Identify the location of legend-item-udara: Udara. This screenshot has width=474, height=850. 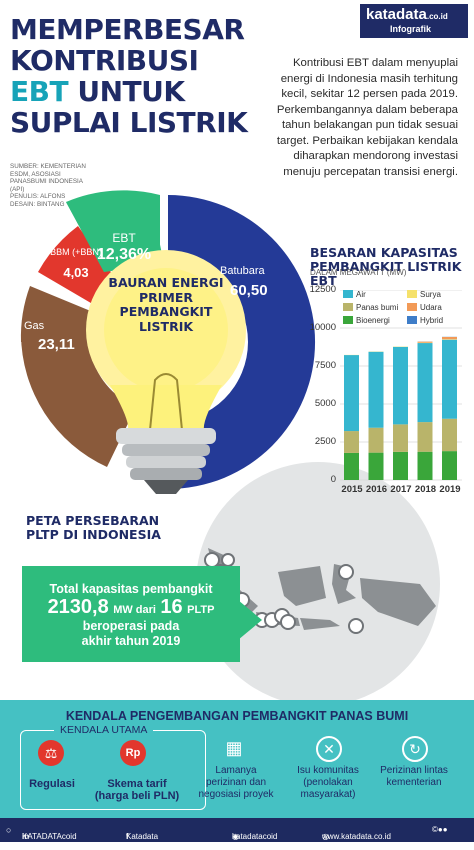
(424, 307).